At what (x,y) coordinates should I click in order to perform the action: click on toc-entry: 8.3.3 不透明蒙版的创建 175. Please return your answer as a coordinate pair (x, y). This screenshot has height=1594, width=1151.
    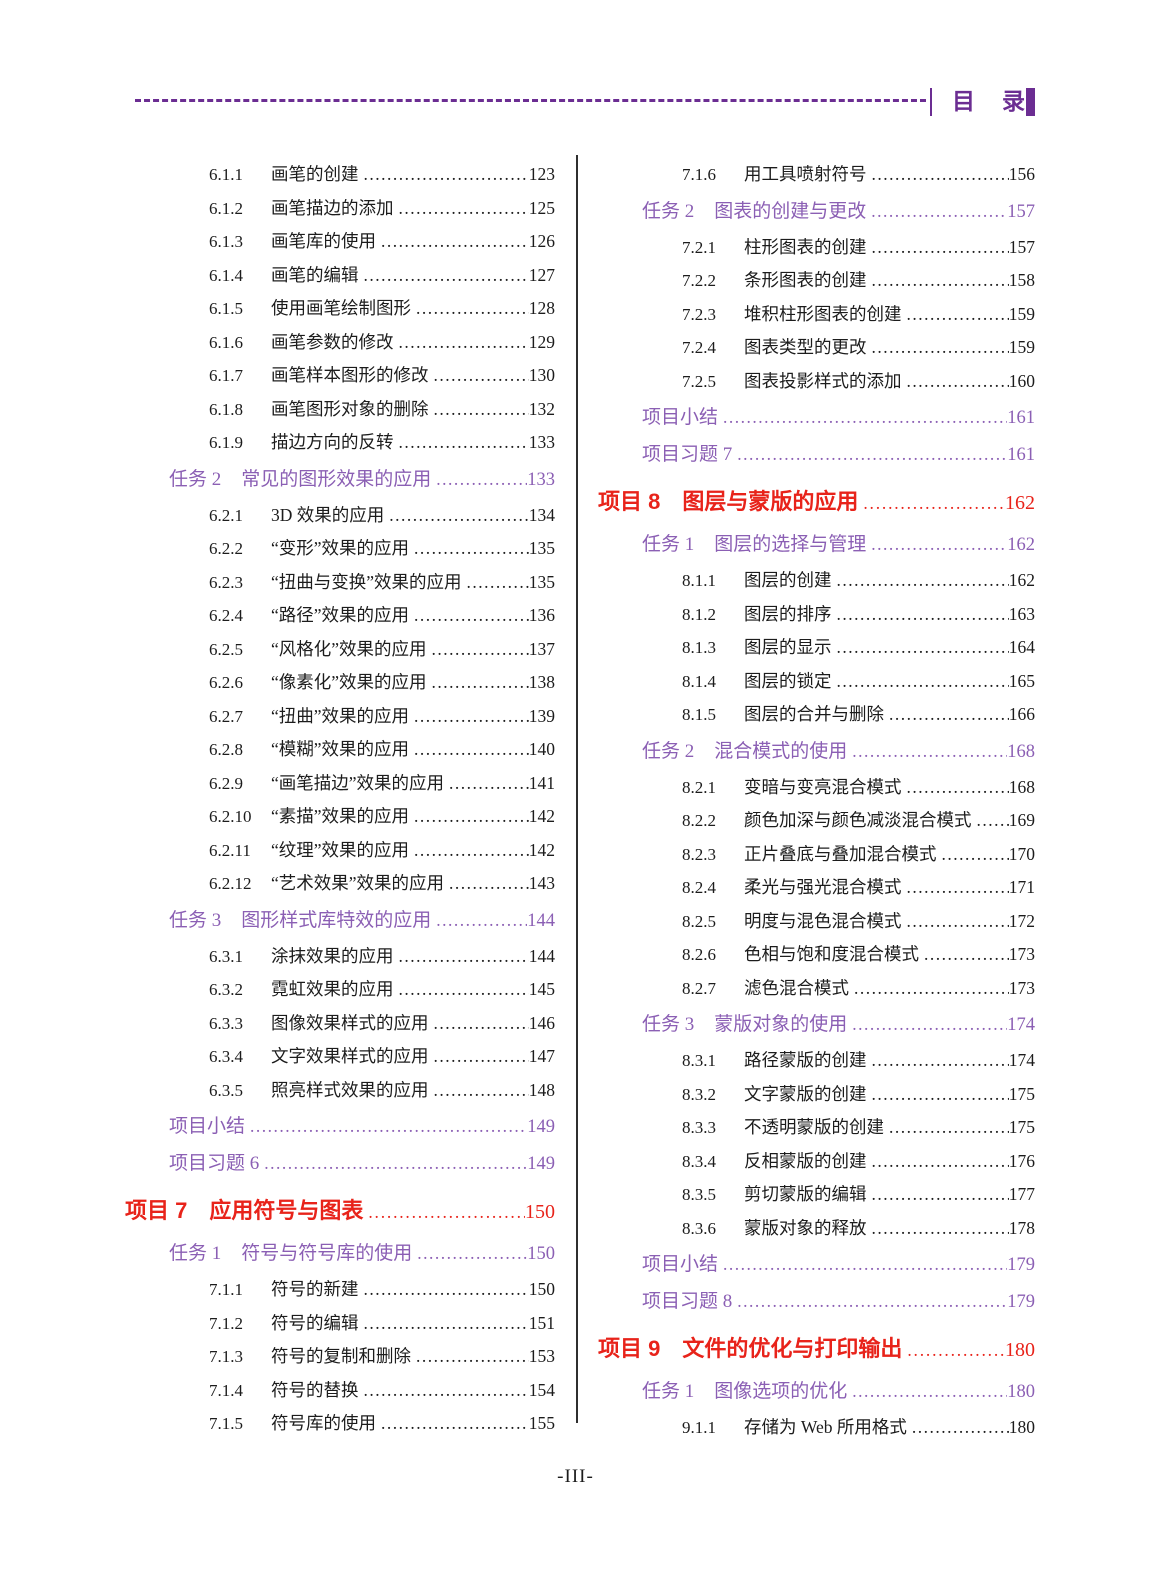
    Looking at the image, I should click on (816, 1128).